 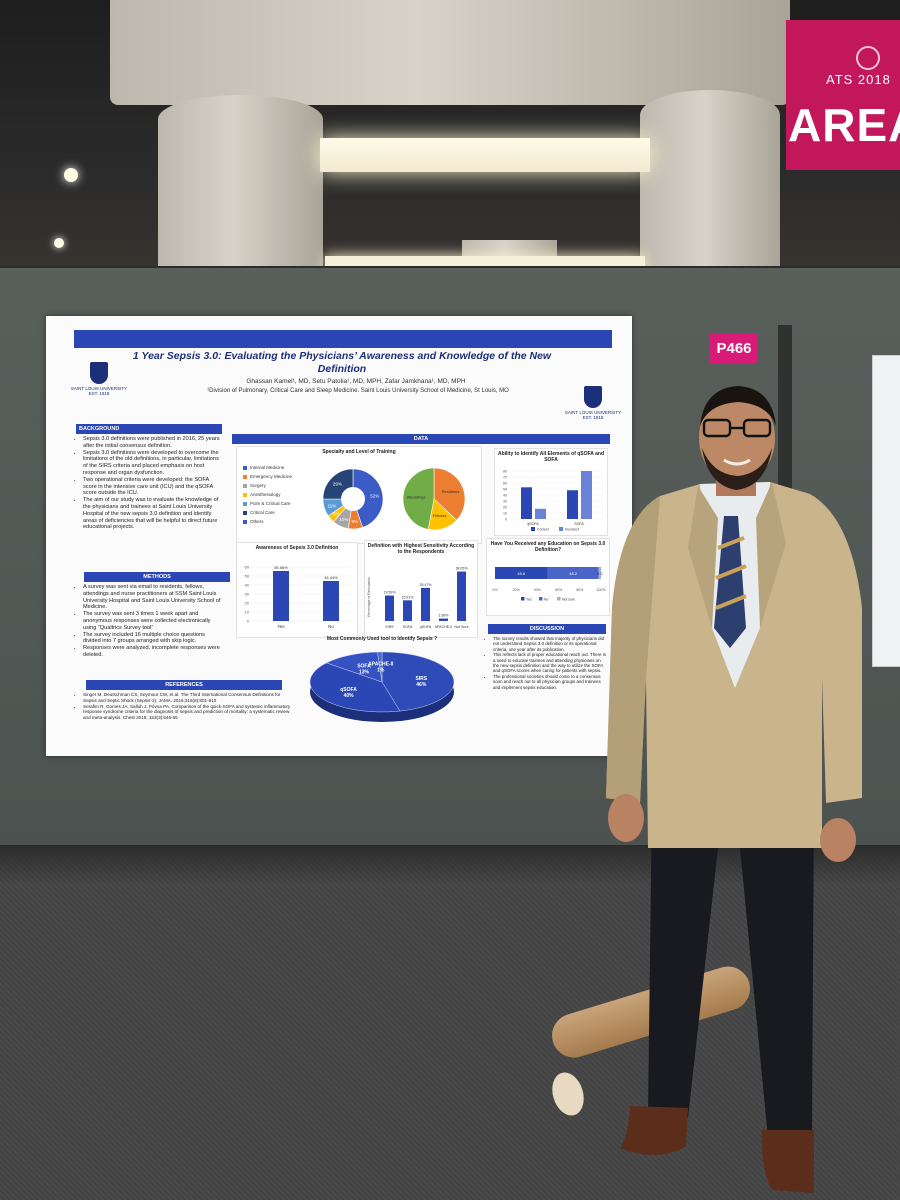 I want to click on legend-label: Critical Care, so click(x=262, y=512).